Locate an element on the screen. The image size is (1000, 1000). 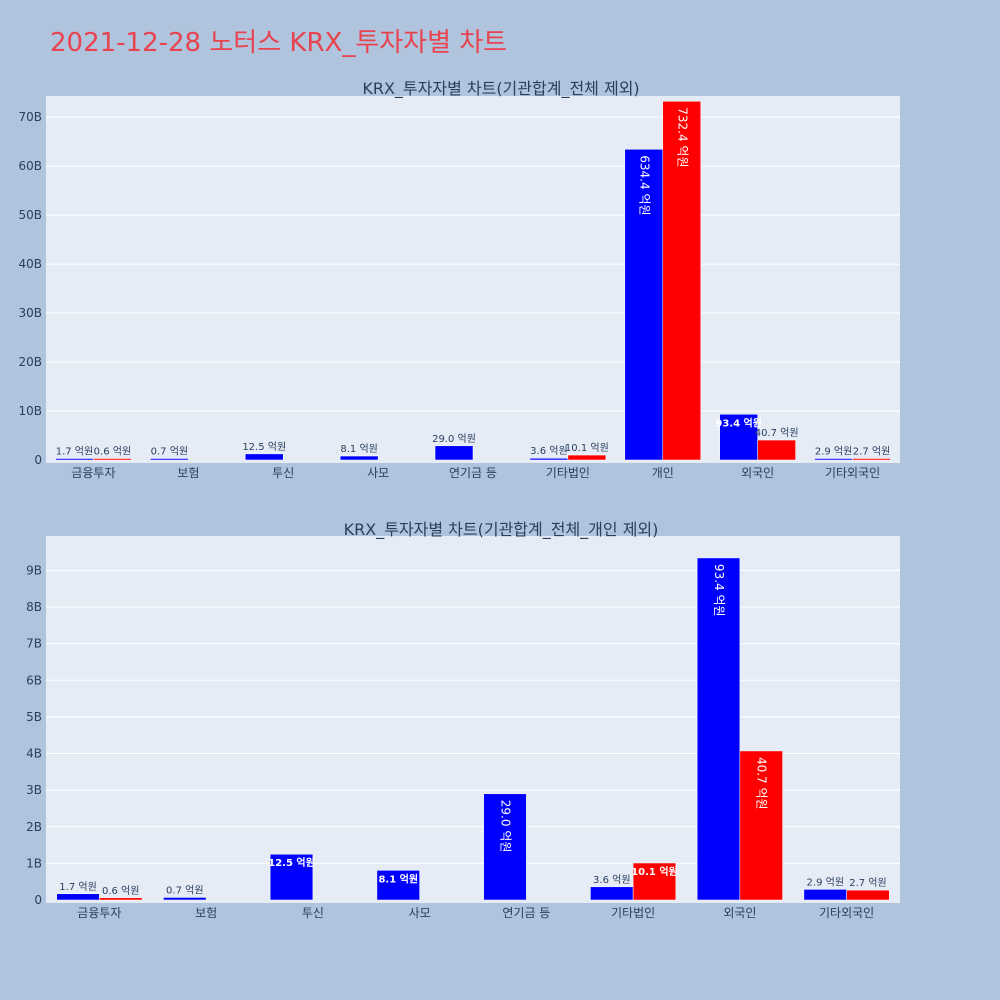
page-title: 2021-12-28 노터스 KRX_투자자별 차트 is located at coordinates (279, 43).